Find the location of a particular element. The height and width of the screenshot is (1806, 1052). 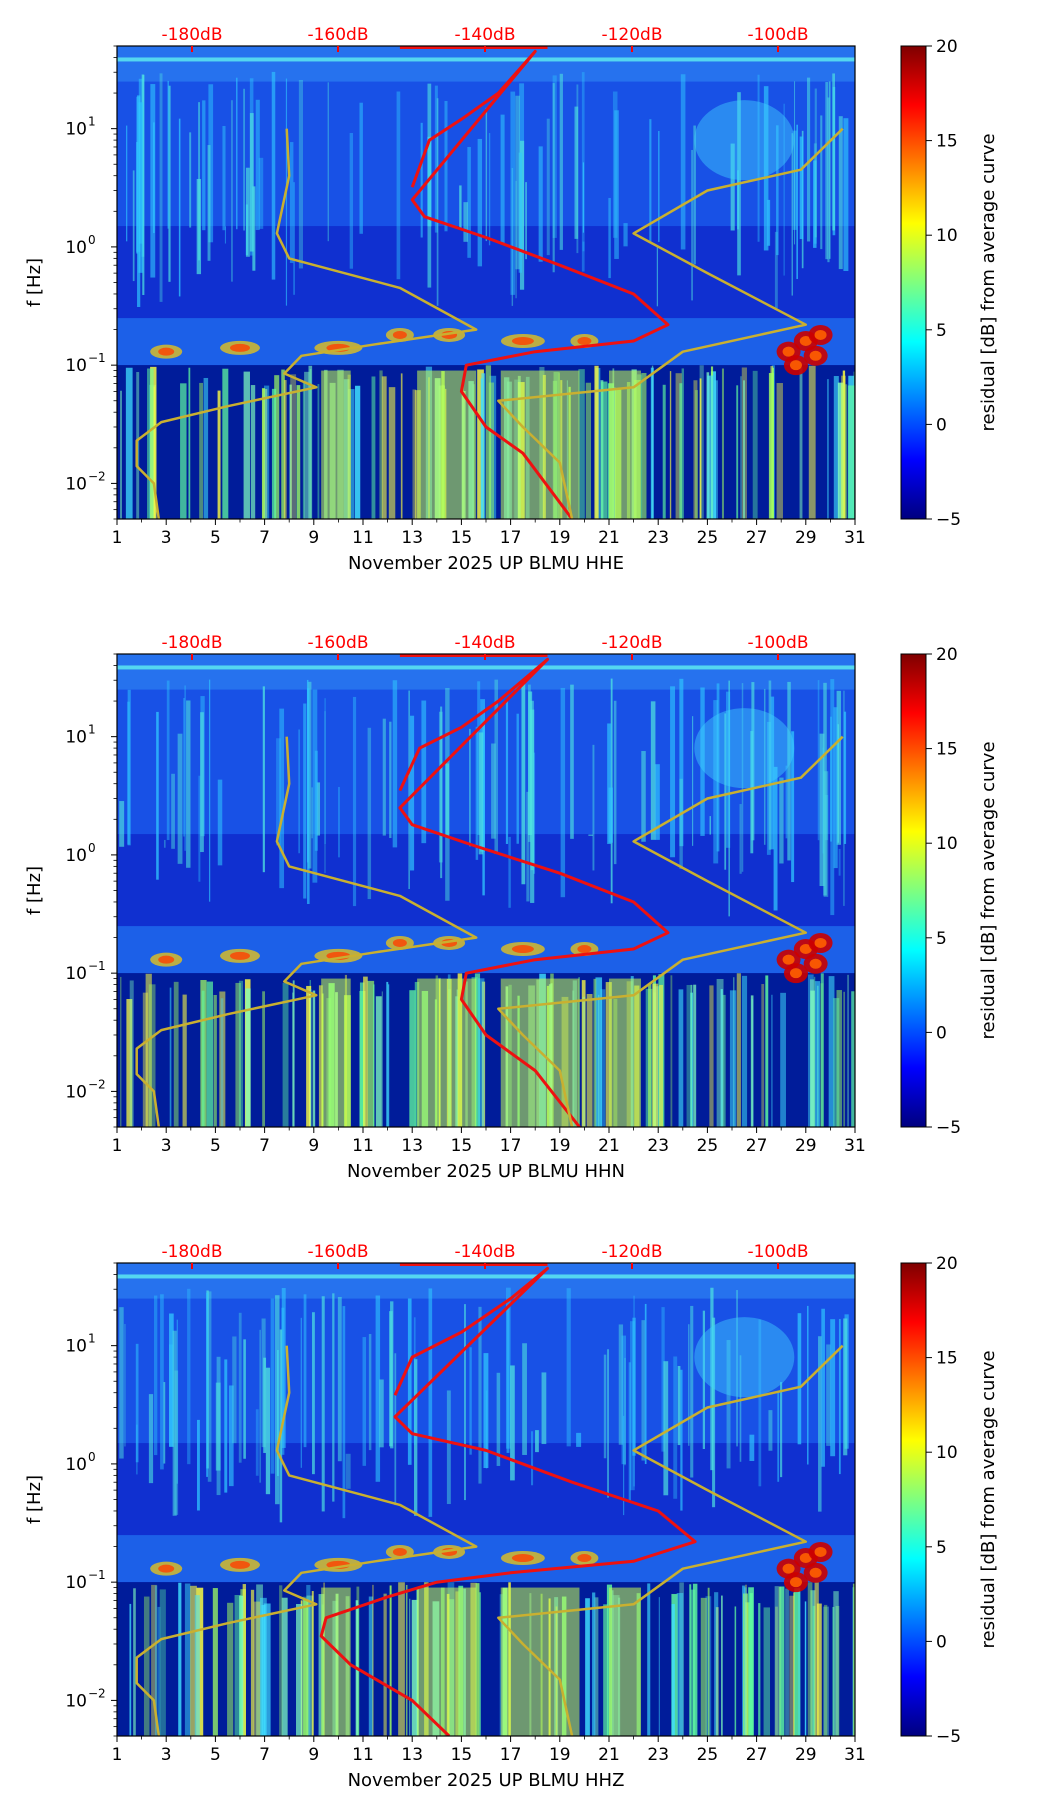

db-scale-label: -180dB is located at coordinates (191, 643).